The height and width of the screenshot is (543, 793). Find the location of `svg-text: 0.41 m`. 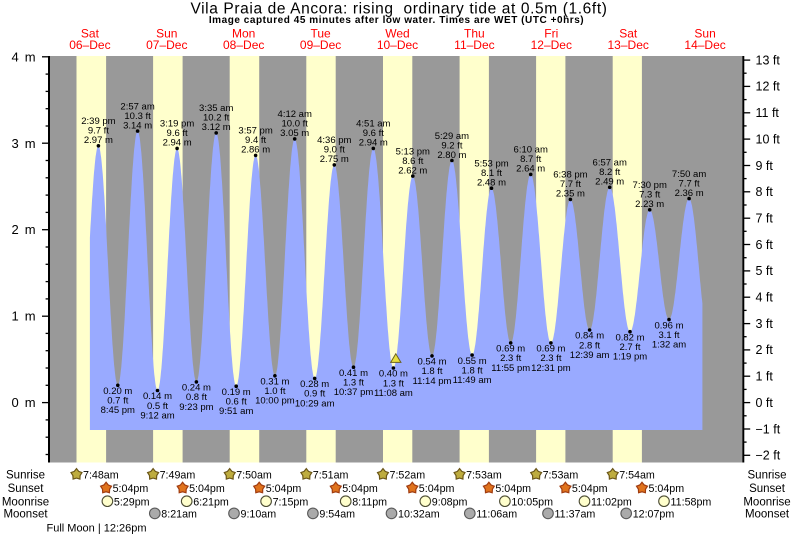

svg-text: 0.41 m is located at coordinates (353, 373).